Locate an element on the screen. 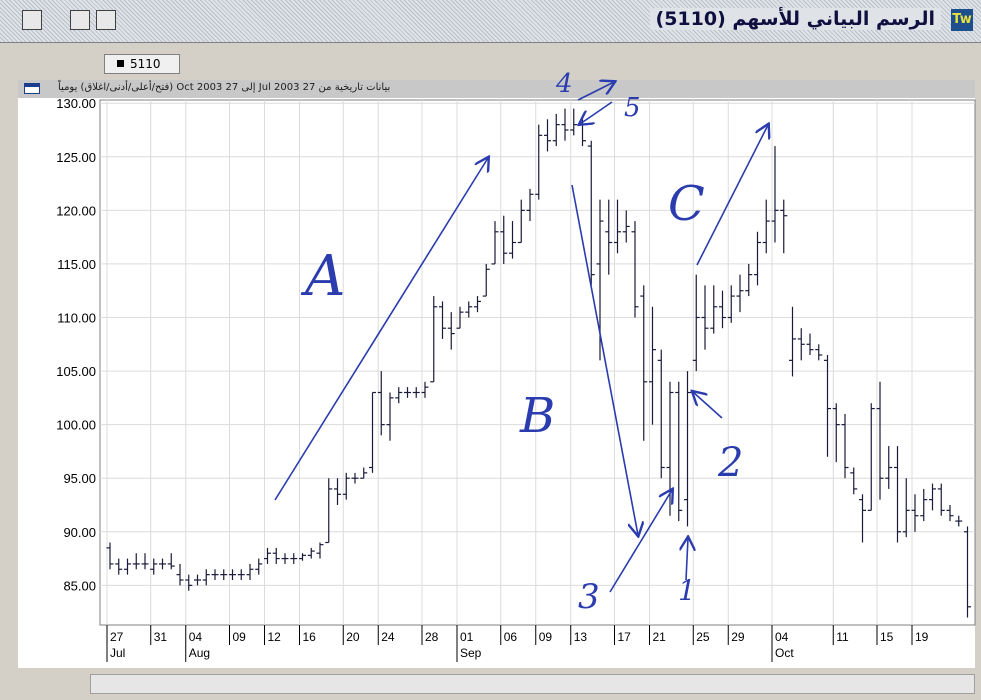 Image resolution: width=981 pixels, height=700 pixels. x-tick-label: 06 is located at coordinates (511, 637).